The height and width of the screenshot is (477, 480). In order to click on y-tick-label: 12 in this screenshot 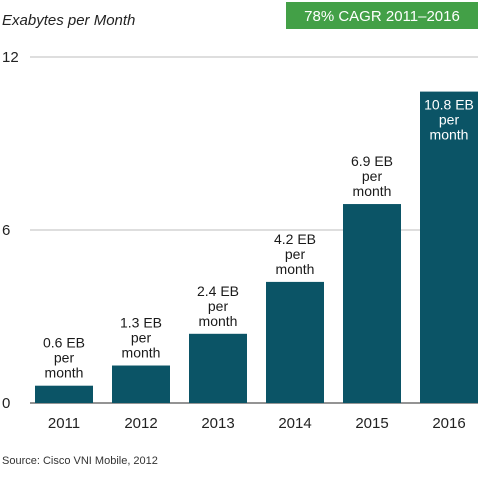, I will do `click(10, 57)`.